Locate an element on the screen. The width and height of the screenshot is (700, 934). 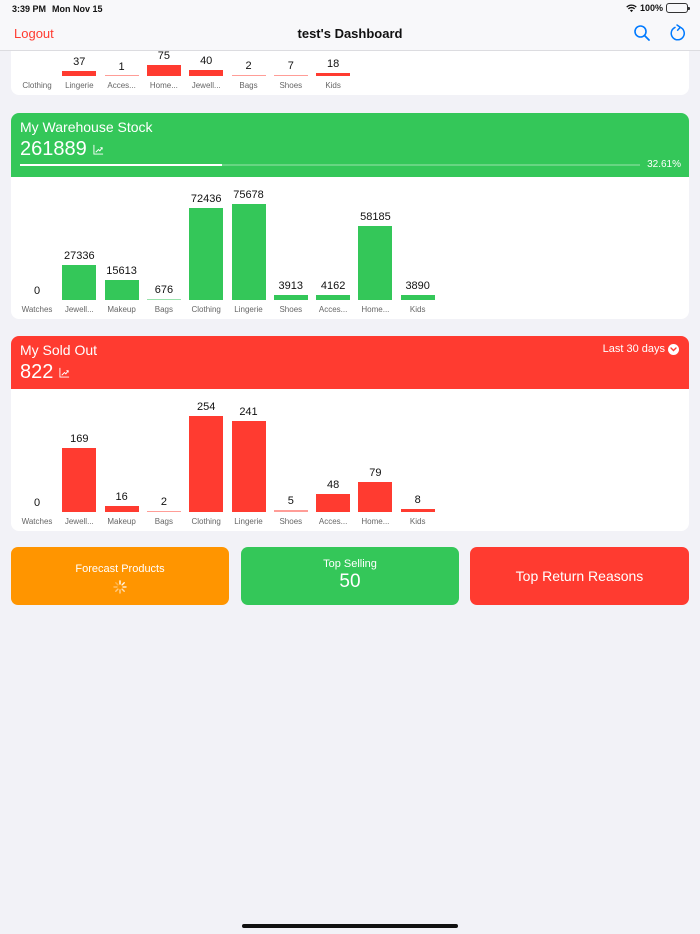
period-dropdown: Last 30 days is located at coordinates (641, 349).